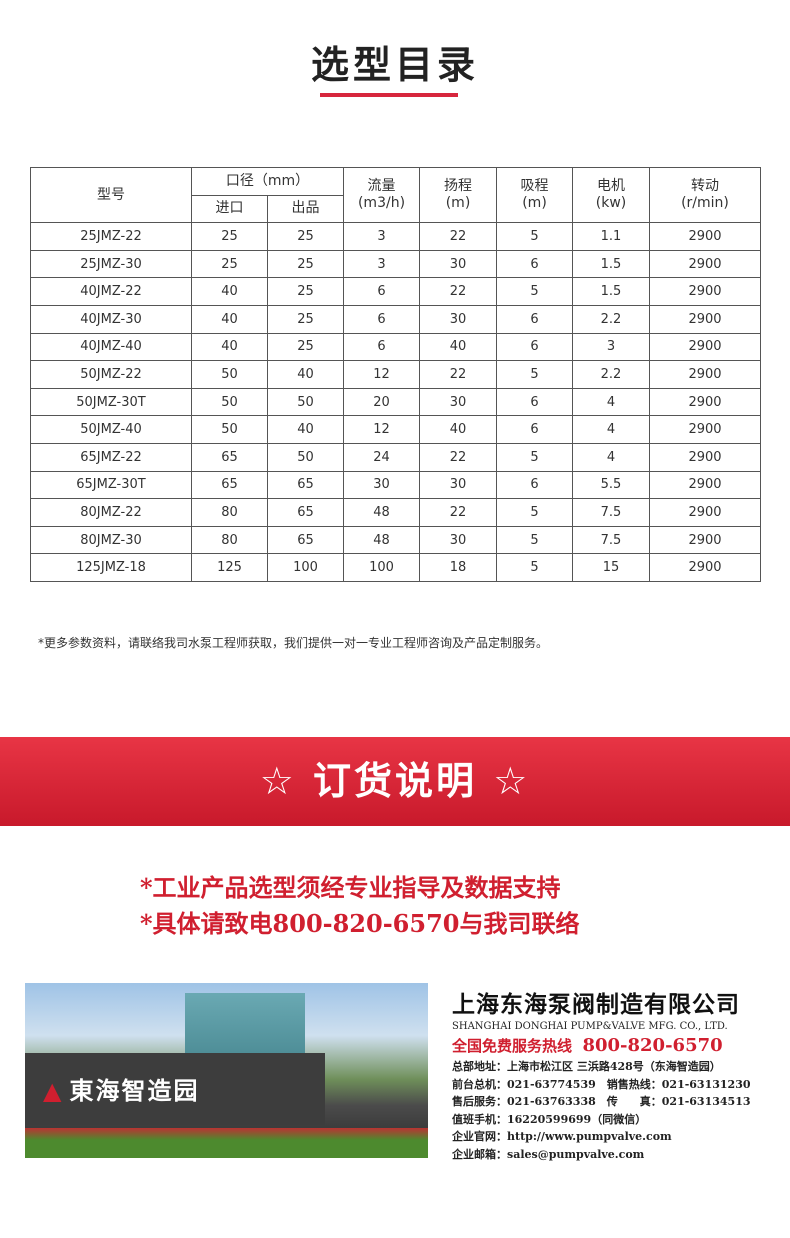 This screenshot has width=790, height=1238. I want to click on header-suction: 吸程 (m), so click(534, 195).